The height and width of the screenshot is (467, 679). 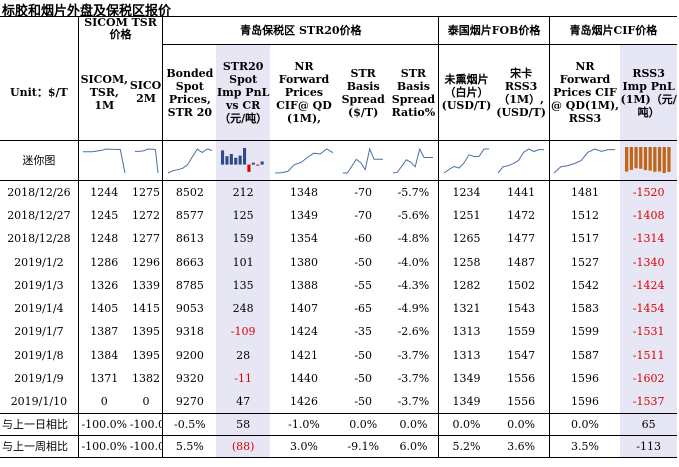 I want to click on row-date: 2019/1/3, so click(x=39, y=285).